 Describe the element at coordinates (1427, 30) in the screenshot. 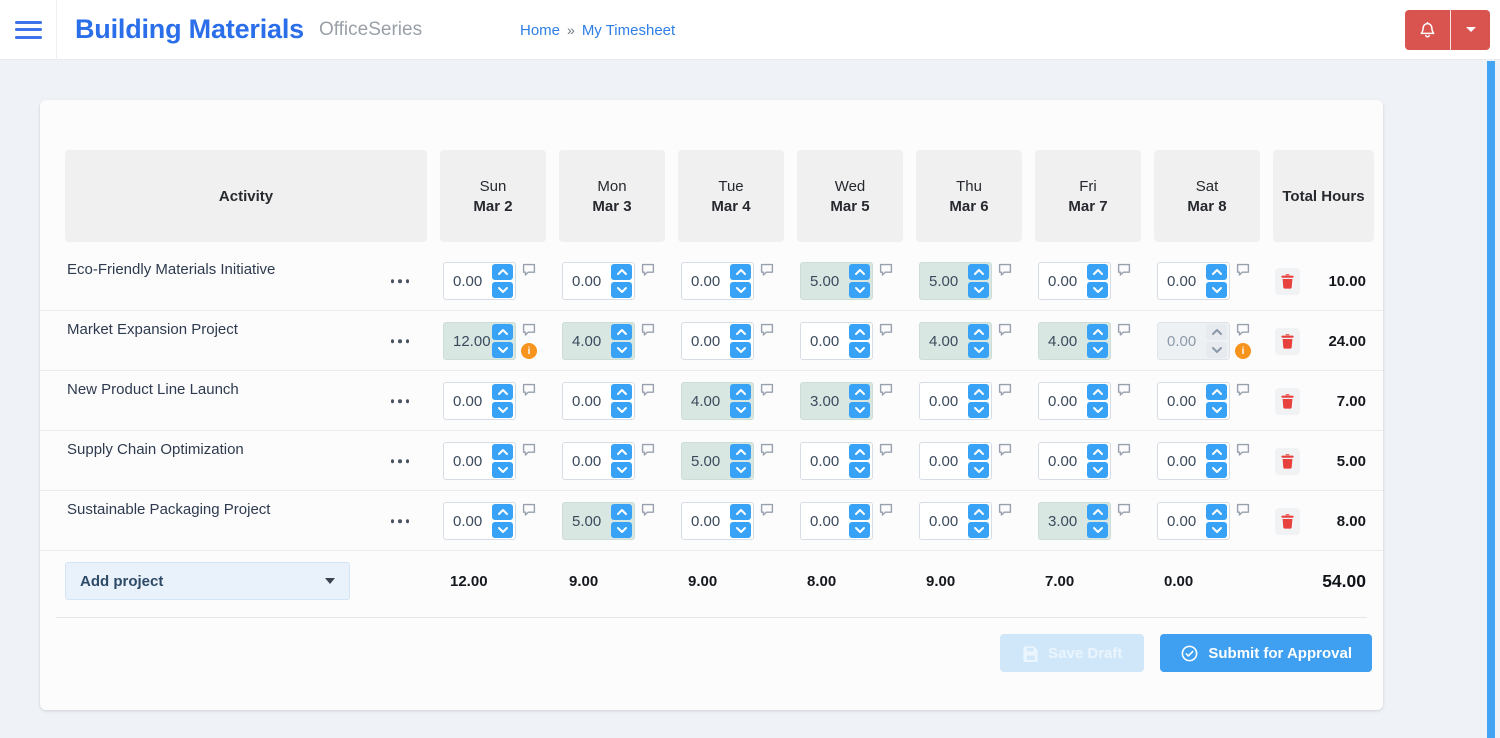

I see `notifications-button` at that location.